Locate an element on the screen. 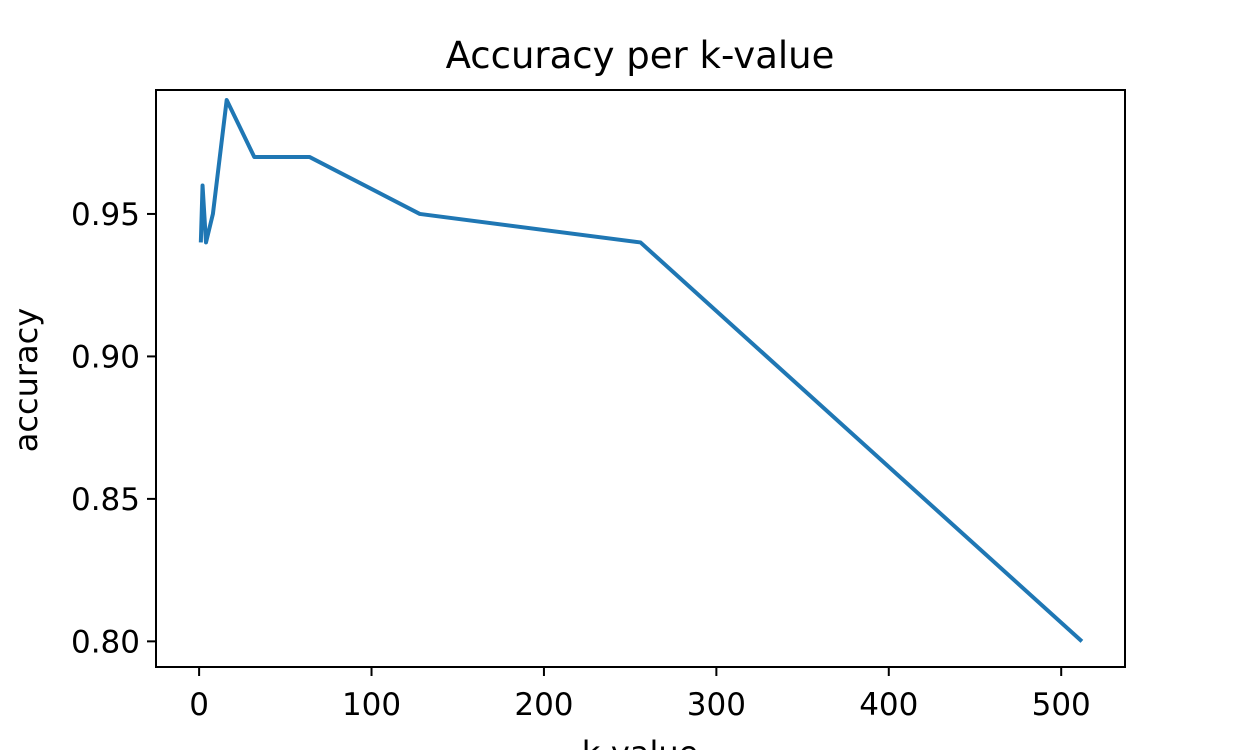 Image resolution: width=1250 pixels, height=750 pixels. x-tick-label: 400 is located at coordinates (888, 705).